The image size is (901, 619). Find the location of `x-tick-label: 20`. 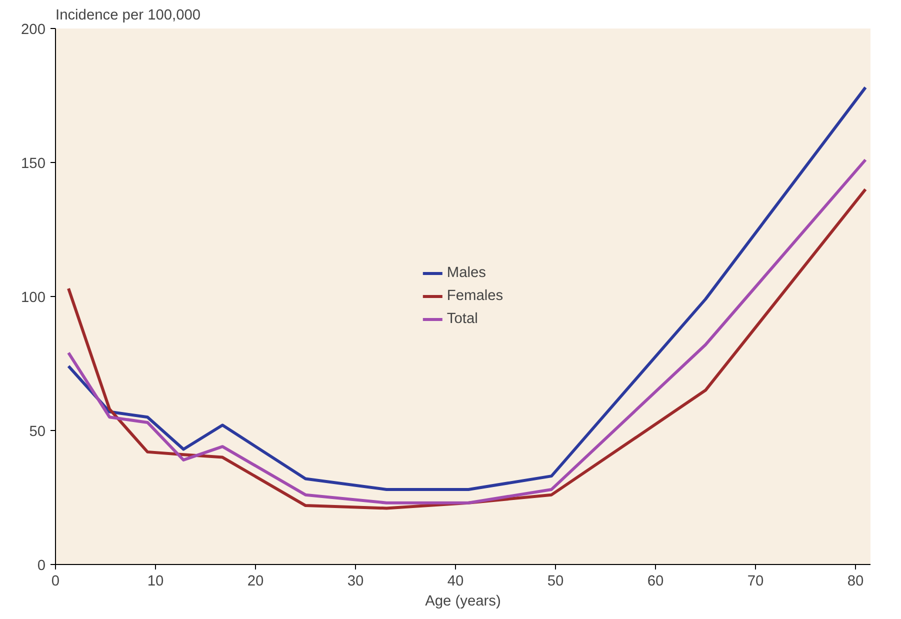

x-tick-label: 20 is located at coordinates (255, 582).